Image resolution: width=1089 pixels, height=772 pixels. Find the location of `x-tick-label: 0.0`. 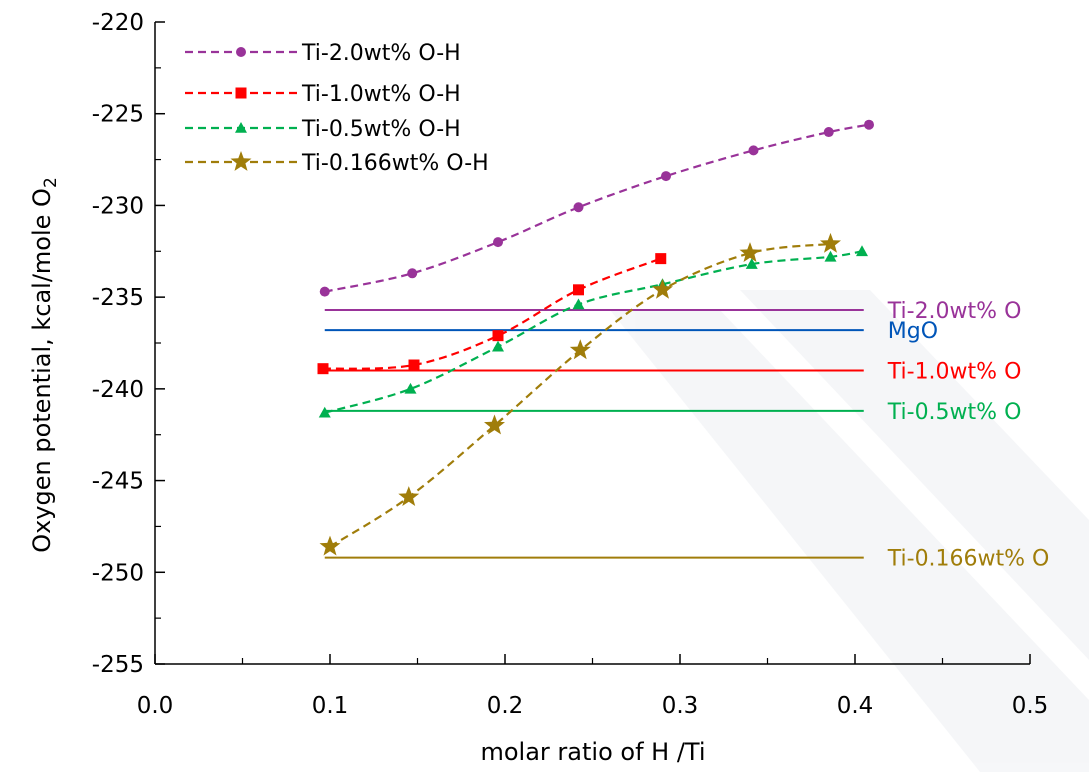

x-tick-label: 0.0 is located at coordinates (155, 706).